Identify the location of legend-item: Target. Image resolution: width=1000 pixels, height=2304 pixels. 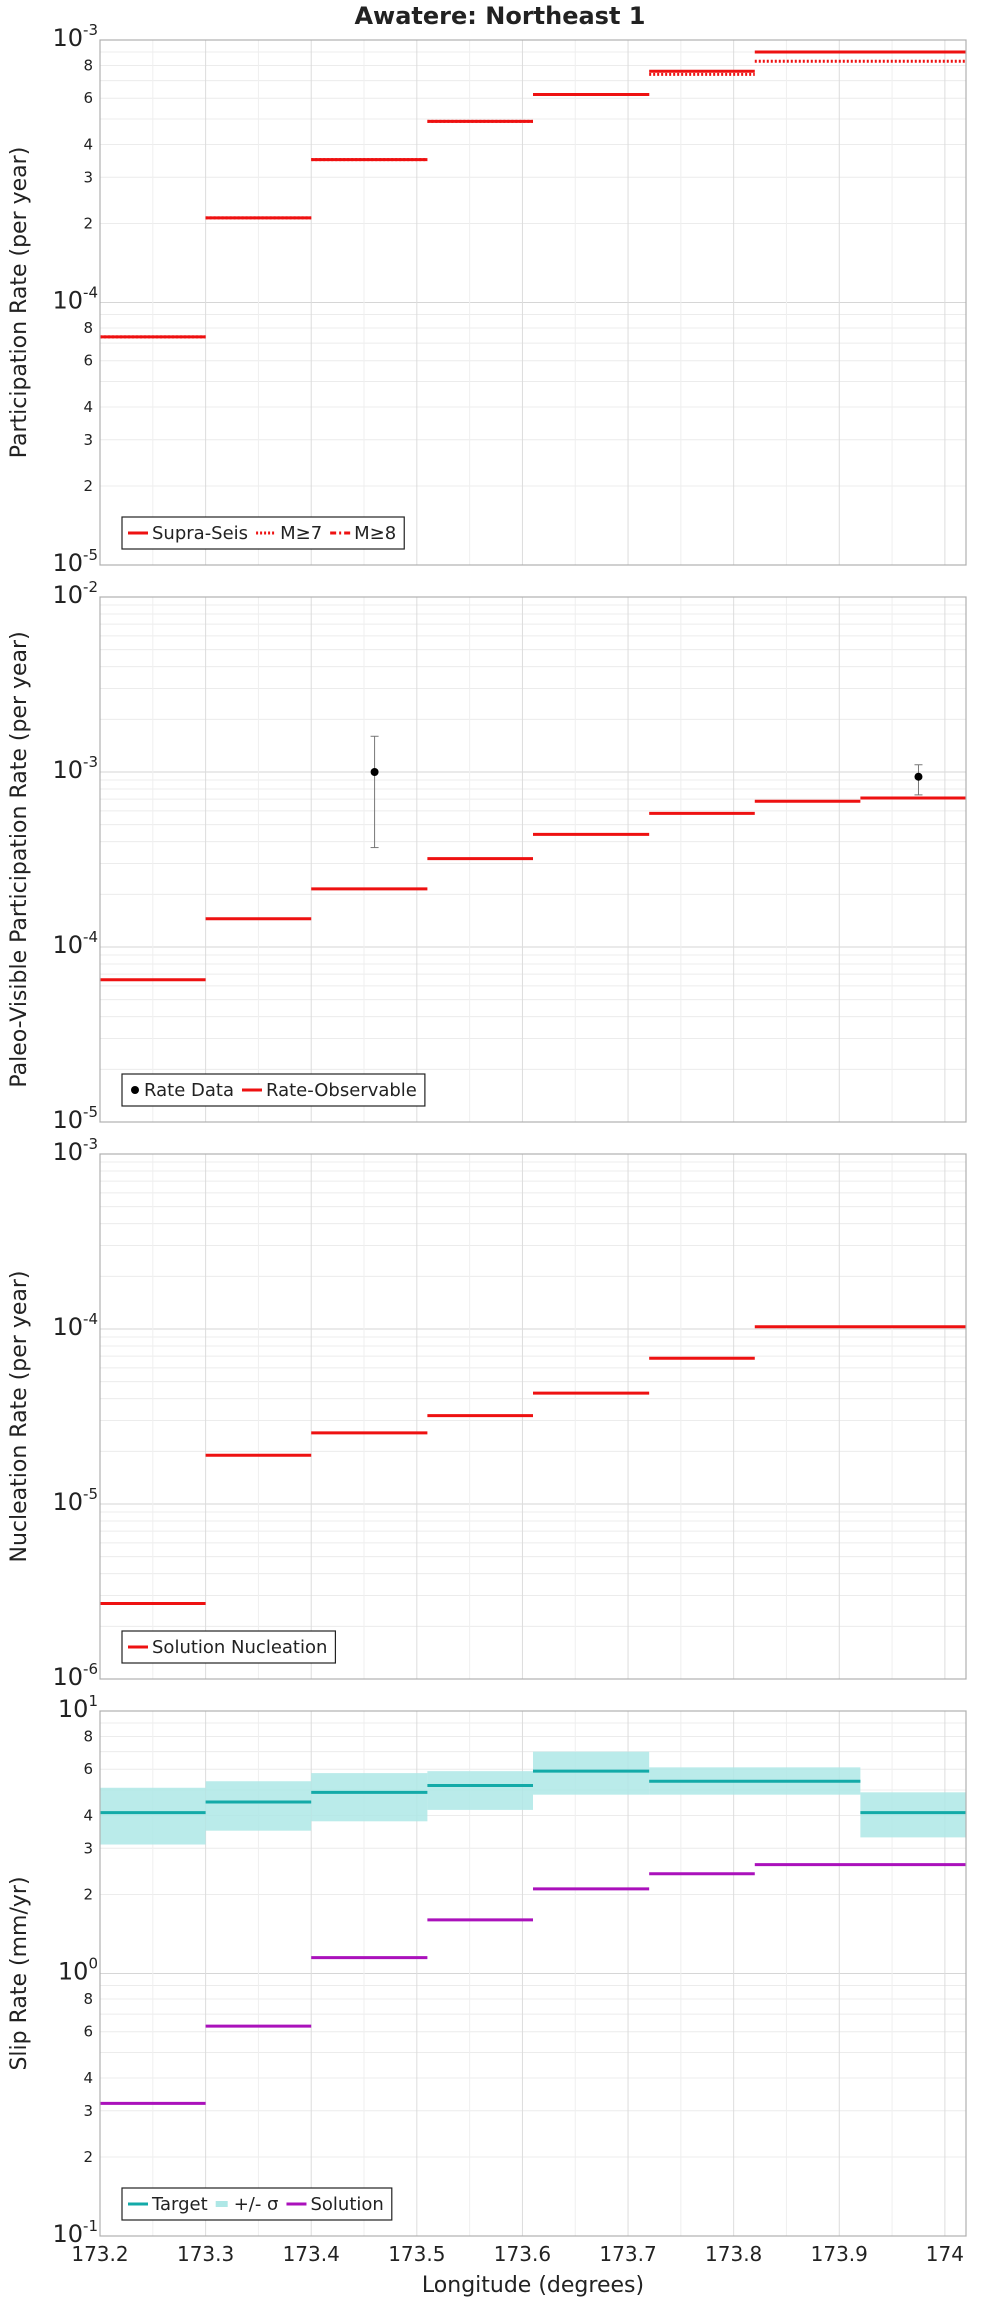
(168, 2204).